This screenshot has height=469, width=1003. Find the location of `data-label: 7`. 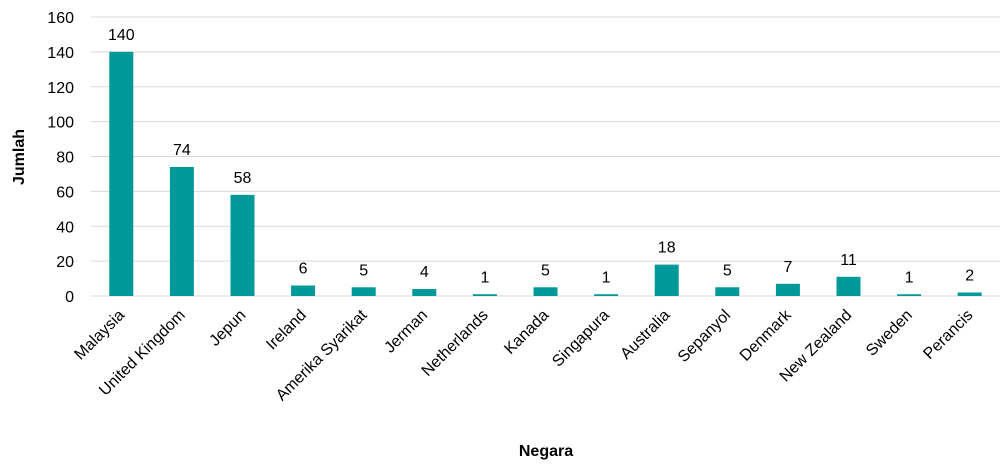

data-label: 7 is located at coordinates (787, 267).